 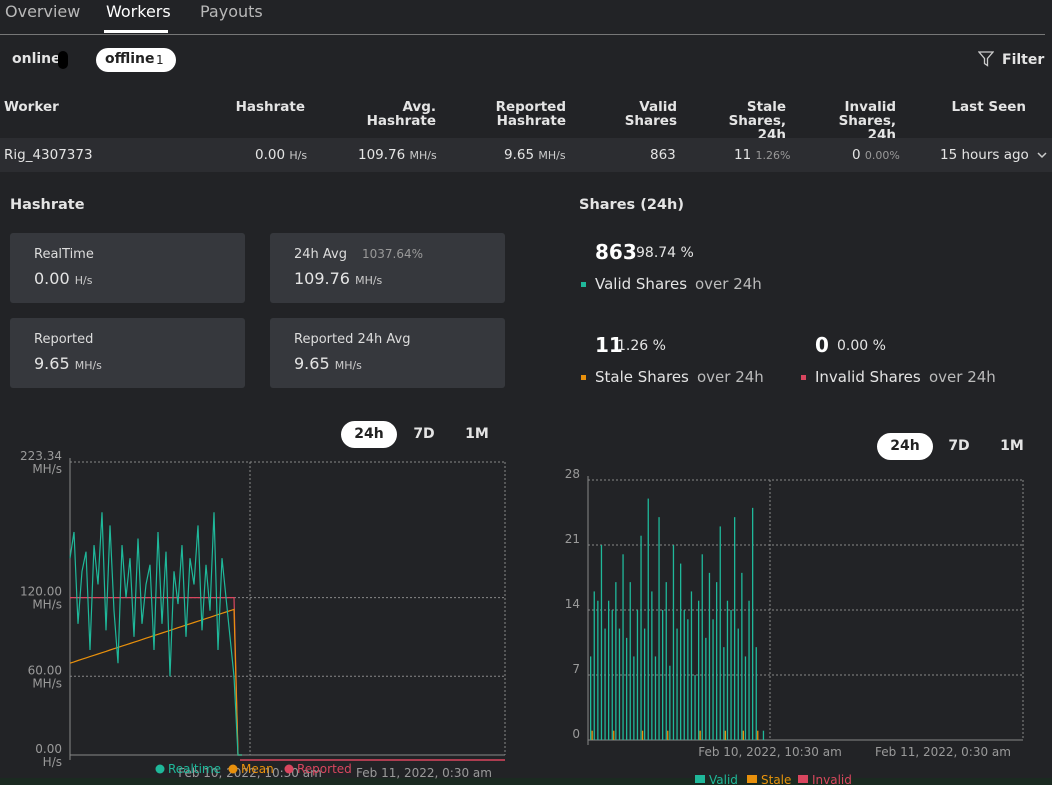 What do you see at coordinates (352, 339) in the screenshot?
I see `card-label: Reported 24h Avg` at bounding box center [352, 339].